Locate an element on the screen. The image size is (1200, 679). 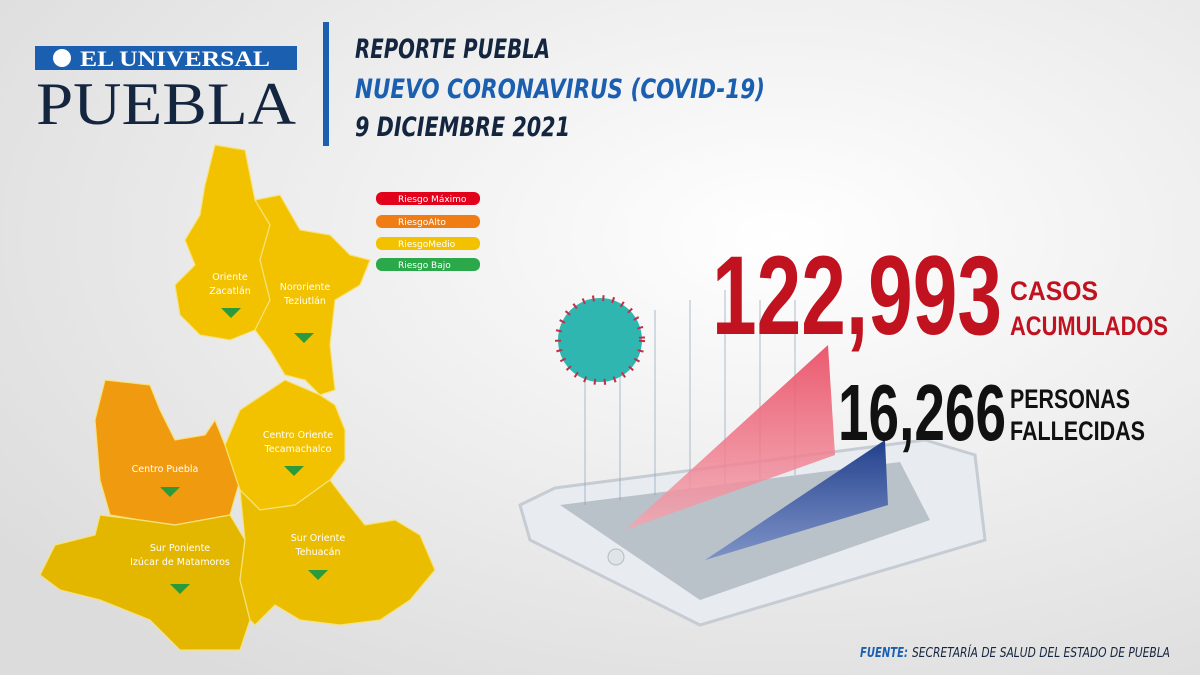
region-name: Oriente is located at coordinates (230, 277).